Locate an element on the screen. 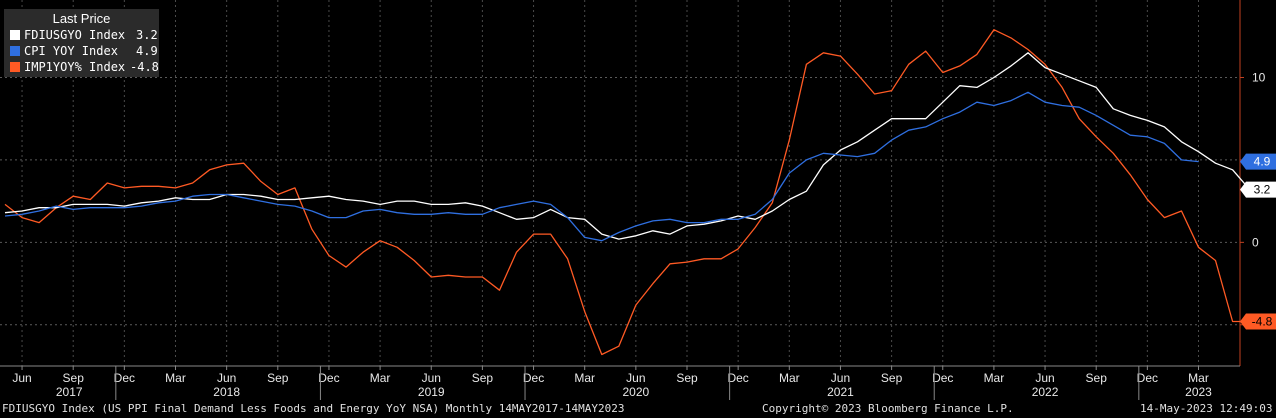  legend-label: FDIUSGYO Index is located at coordinates (75, 35).